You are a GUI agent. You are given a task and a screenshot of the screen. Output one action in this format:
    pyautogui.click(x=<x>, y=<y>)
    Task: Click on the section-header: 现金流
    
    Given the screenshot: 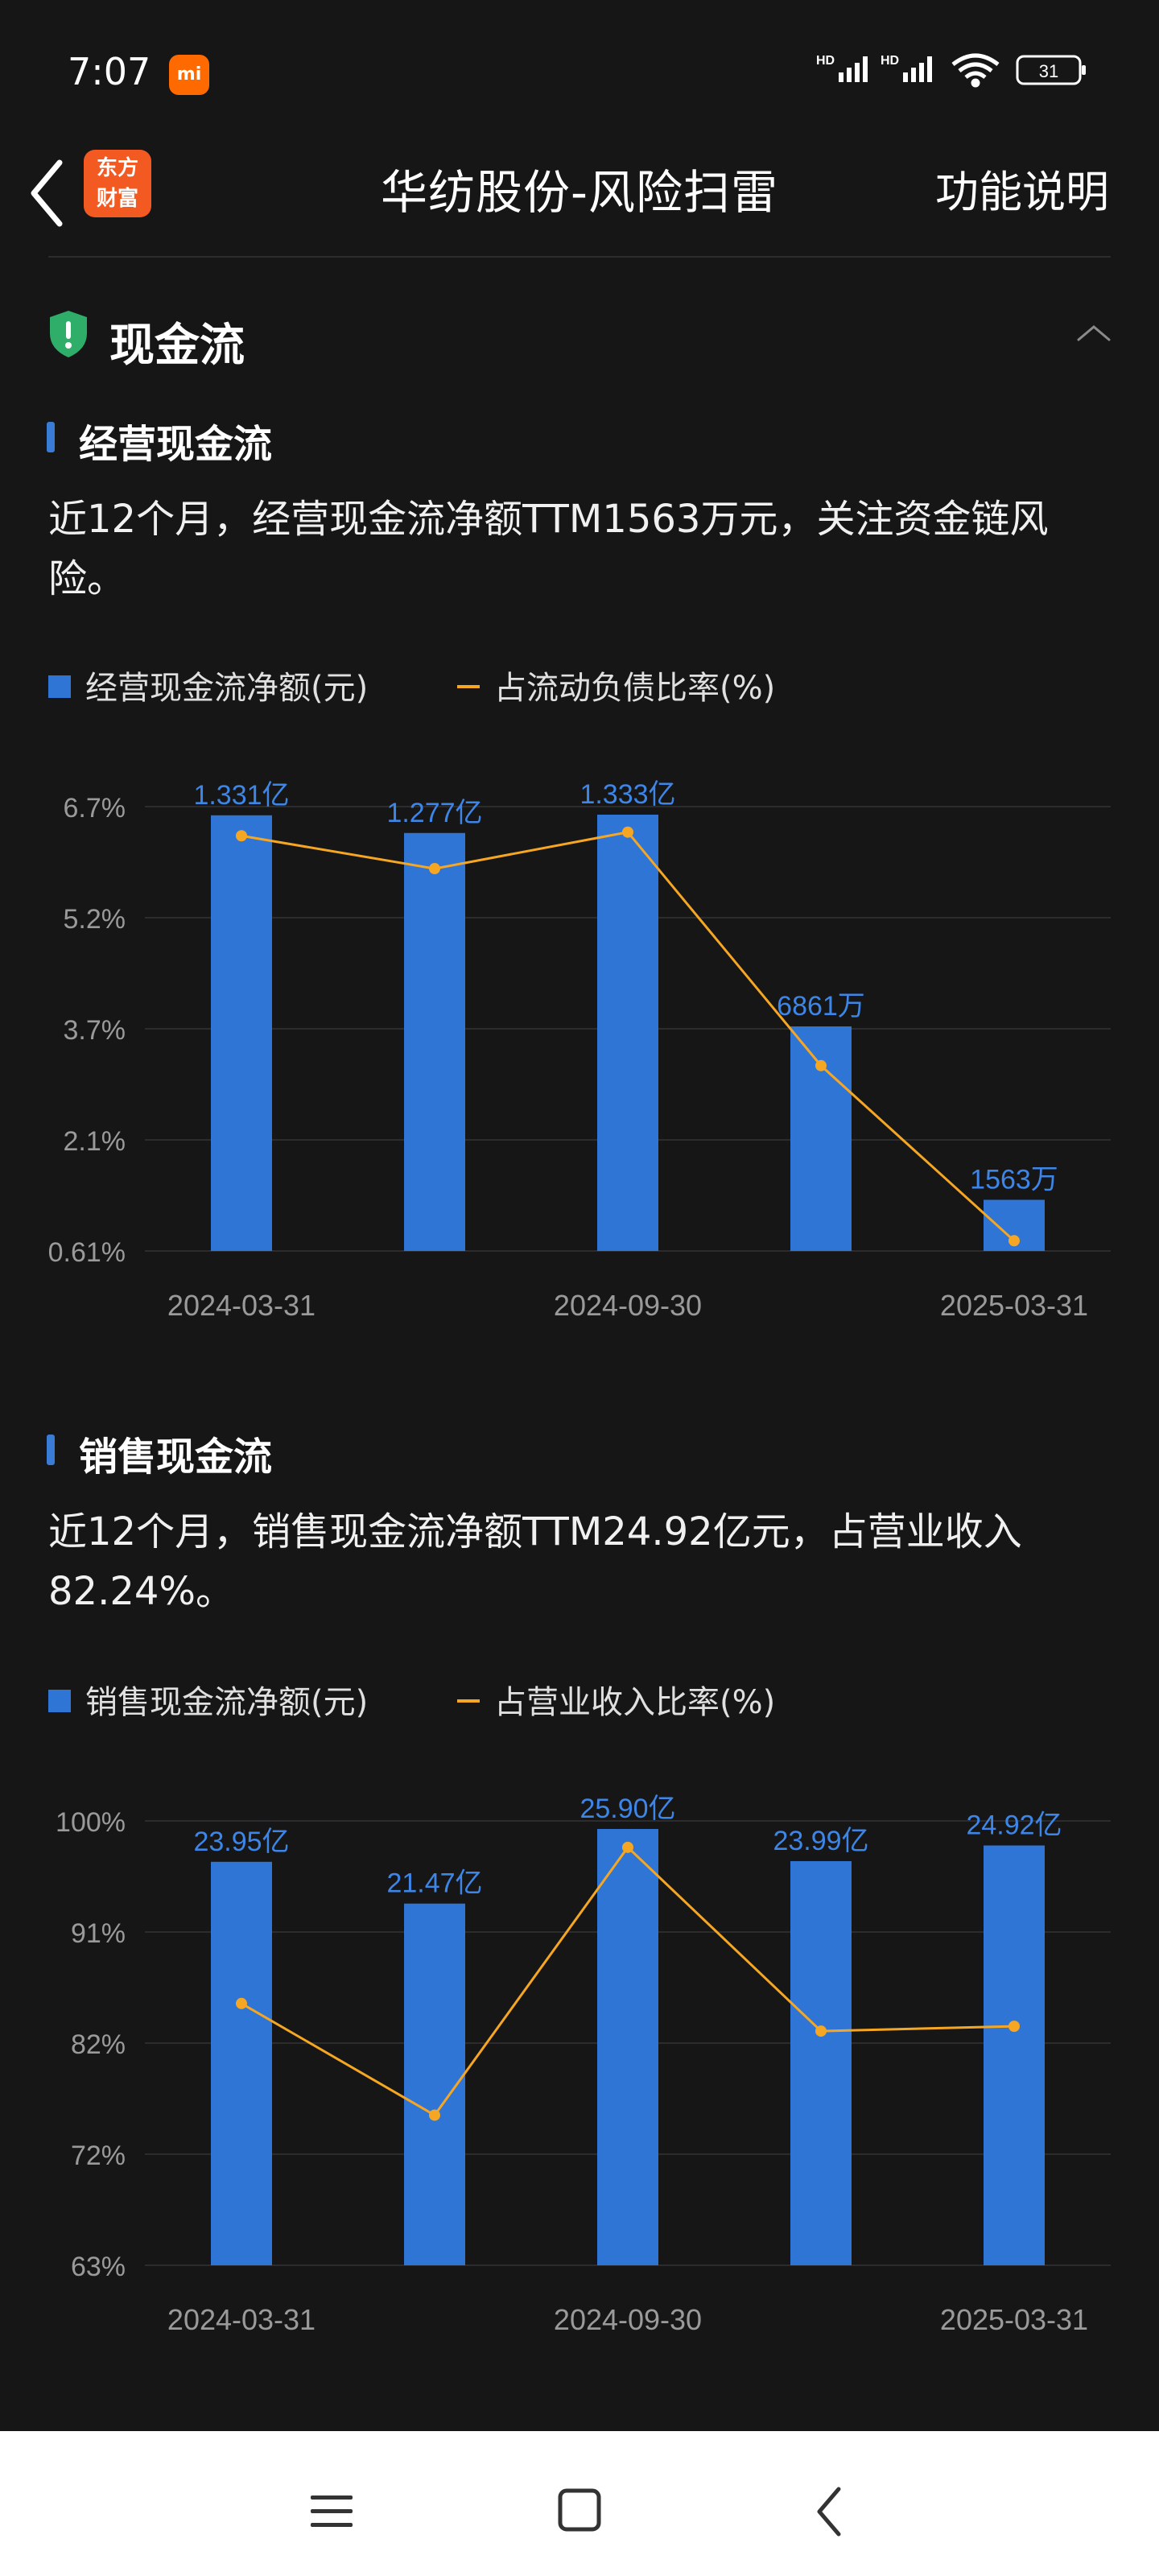 What is the action you would take?
    pyautogui.click(x=582, y=342)
    